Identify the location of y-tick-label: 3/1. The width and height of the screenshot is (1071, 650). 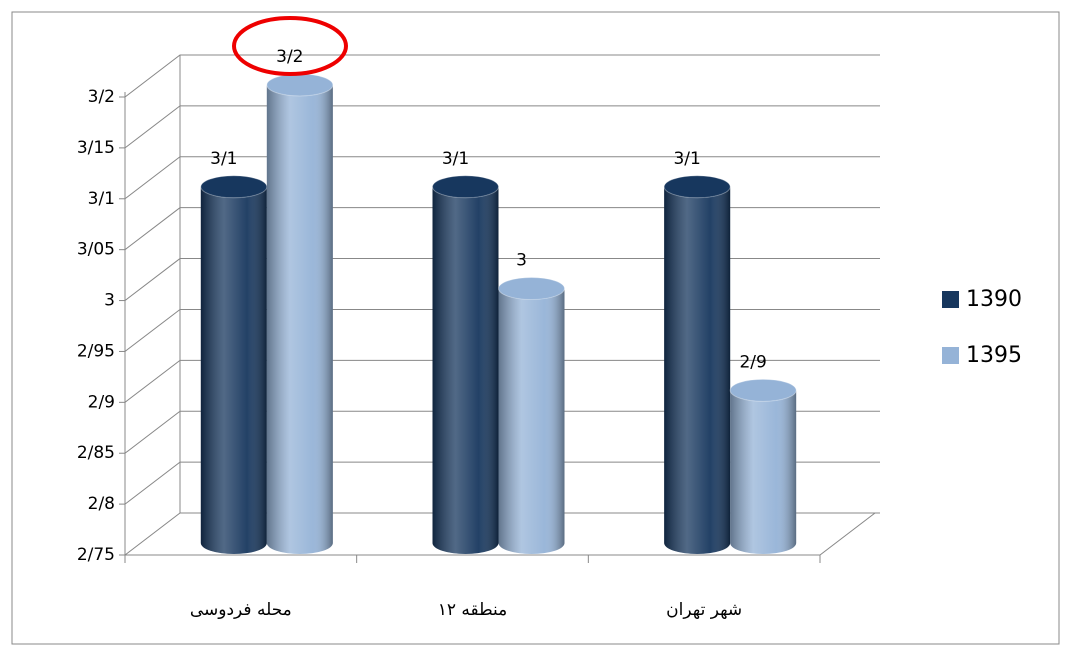
(101, 199).